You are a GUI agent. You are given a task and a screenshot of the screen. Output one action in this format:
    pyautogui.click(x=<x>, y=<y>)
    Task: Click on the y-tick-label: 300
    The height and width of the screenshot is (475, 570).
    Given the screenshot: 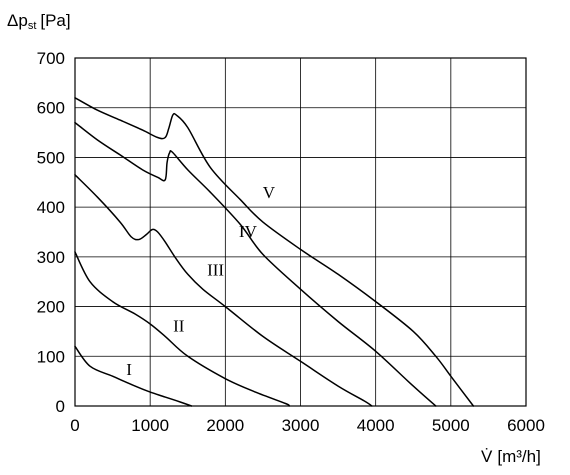 What is the action you would take?
    pyautogui.click(x=51, y=257)
    